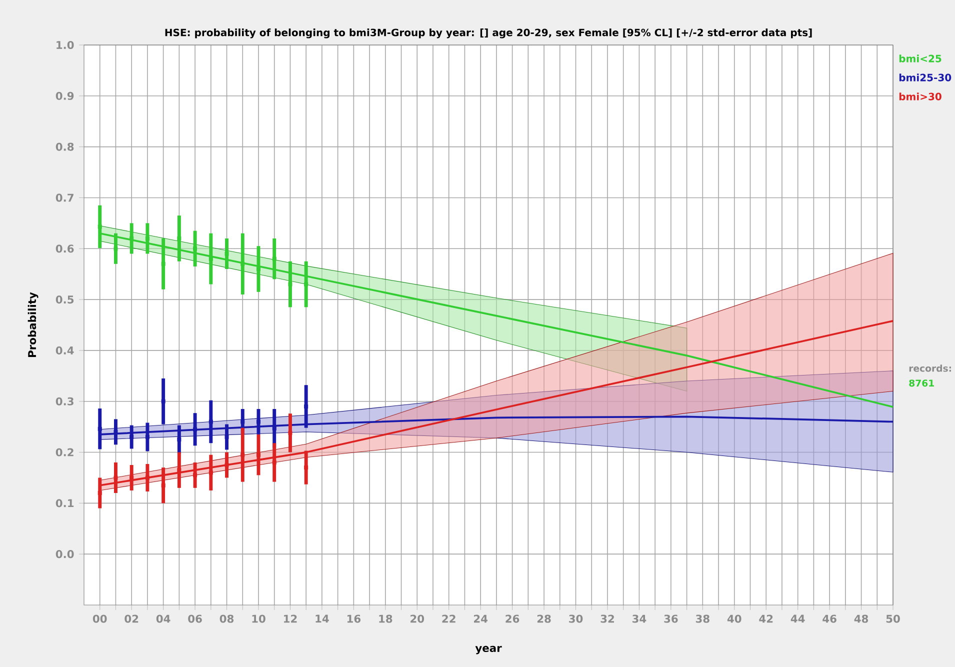  I want to click on y-tick-label: 0.4, so click(65, 350).